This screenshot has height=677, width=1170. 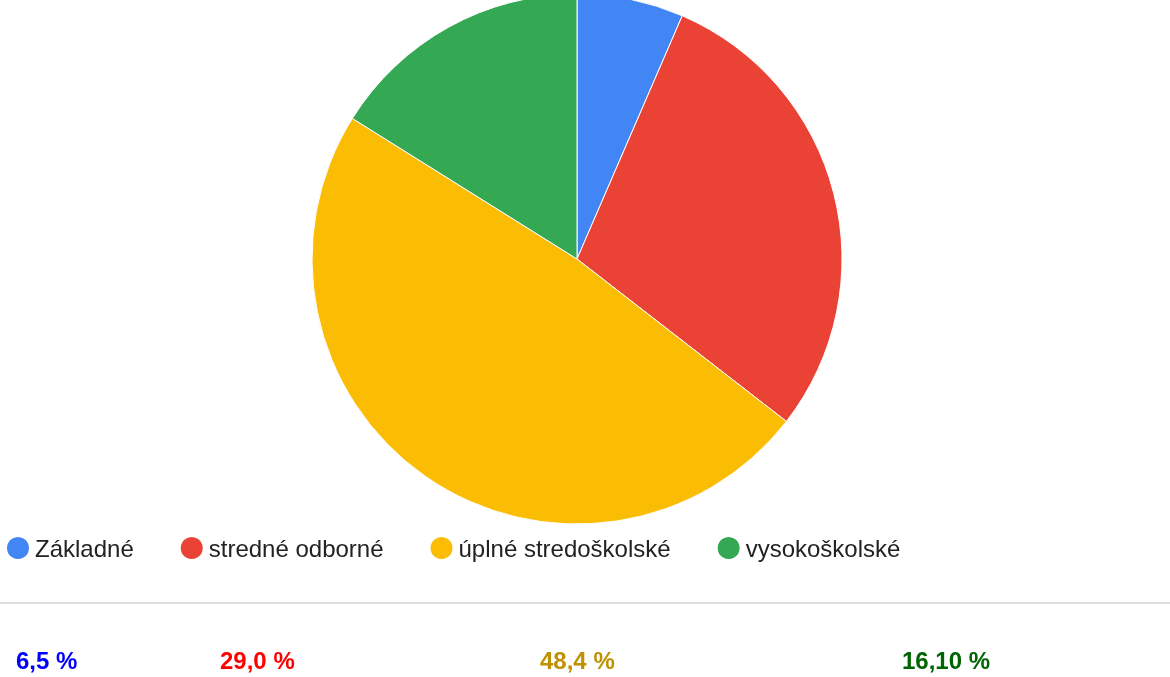 I want to click on text: 16,10 %, so click(x=946, y=660).